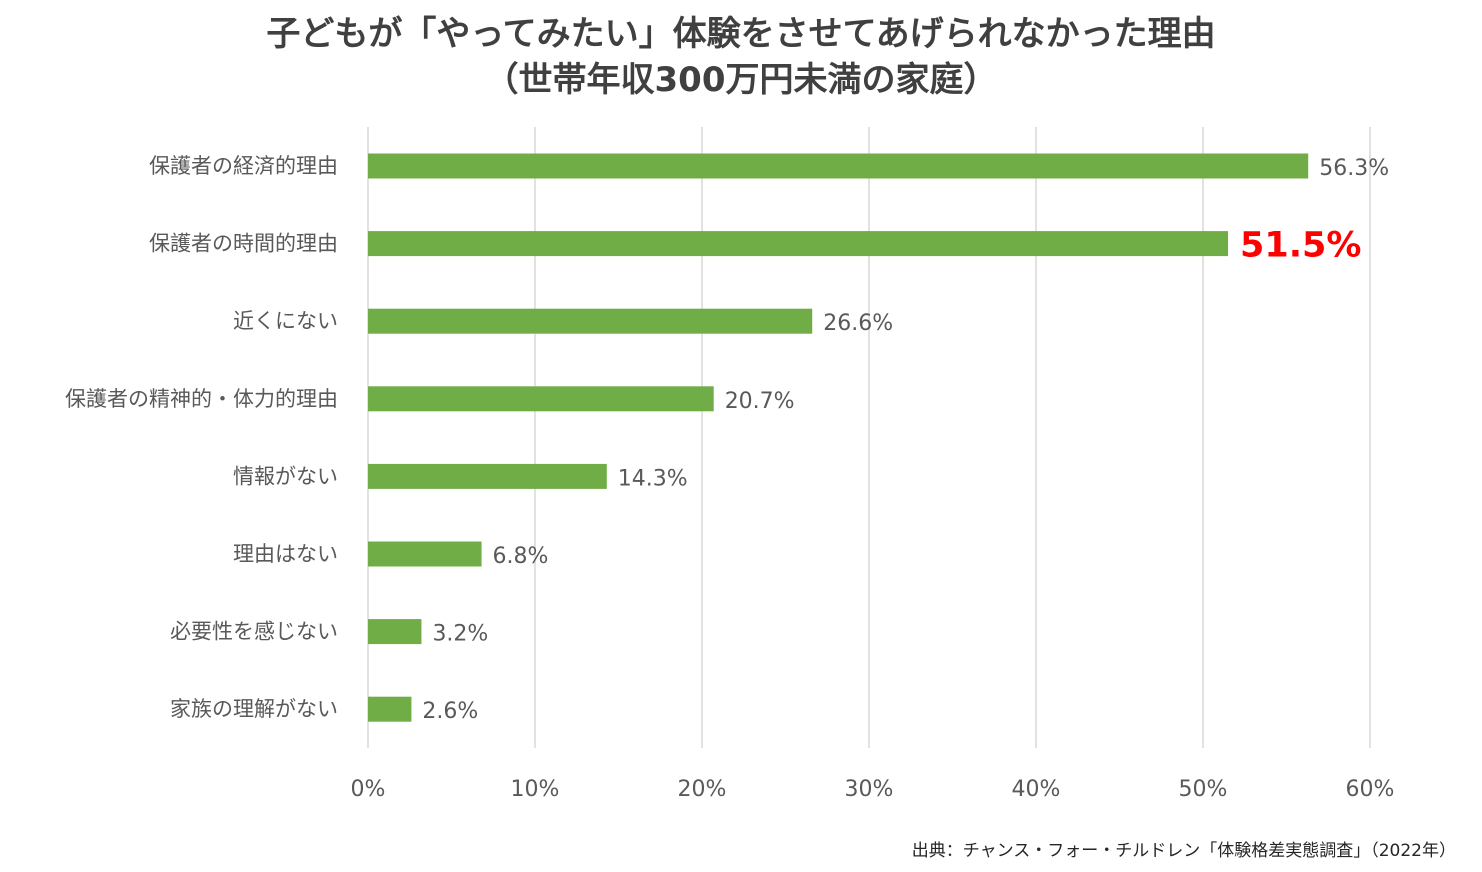 The height and width of the screenshot is (872, 1482). Describe the element at coordinates (285, 554) in the screenshot. I see `category-label: 理由はない` at that location.